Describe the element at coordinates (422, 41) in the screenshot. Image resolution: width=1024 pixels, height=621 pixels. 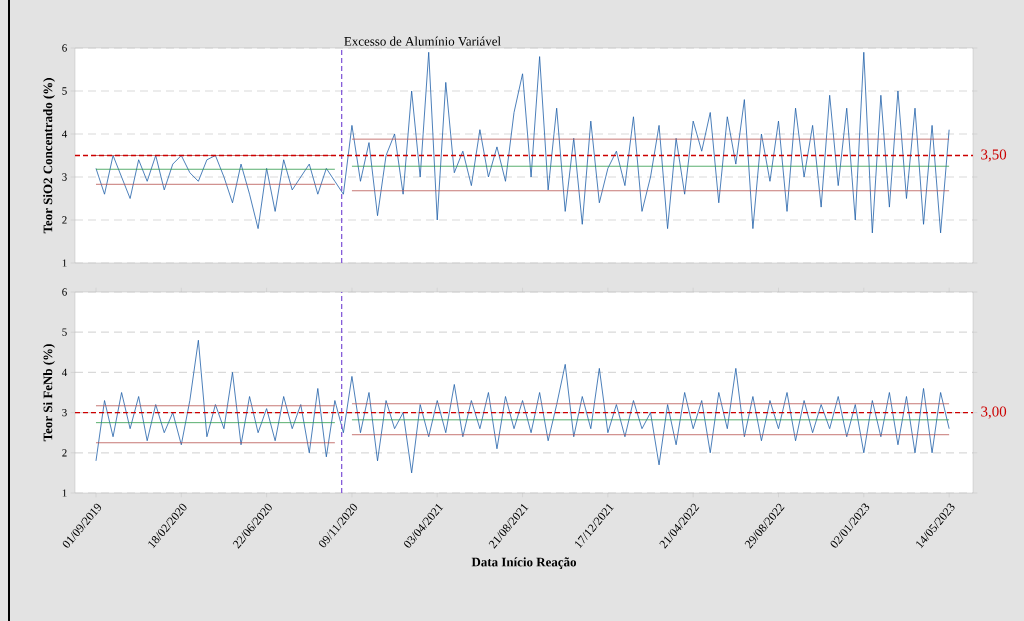
I see `text: Excesso de Alumínio Variável` at that location.